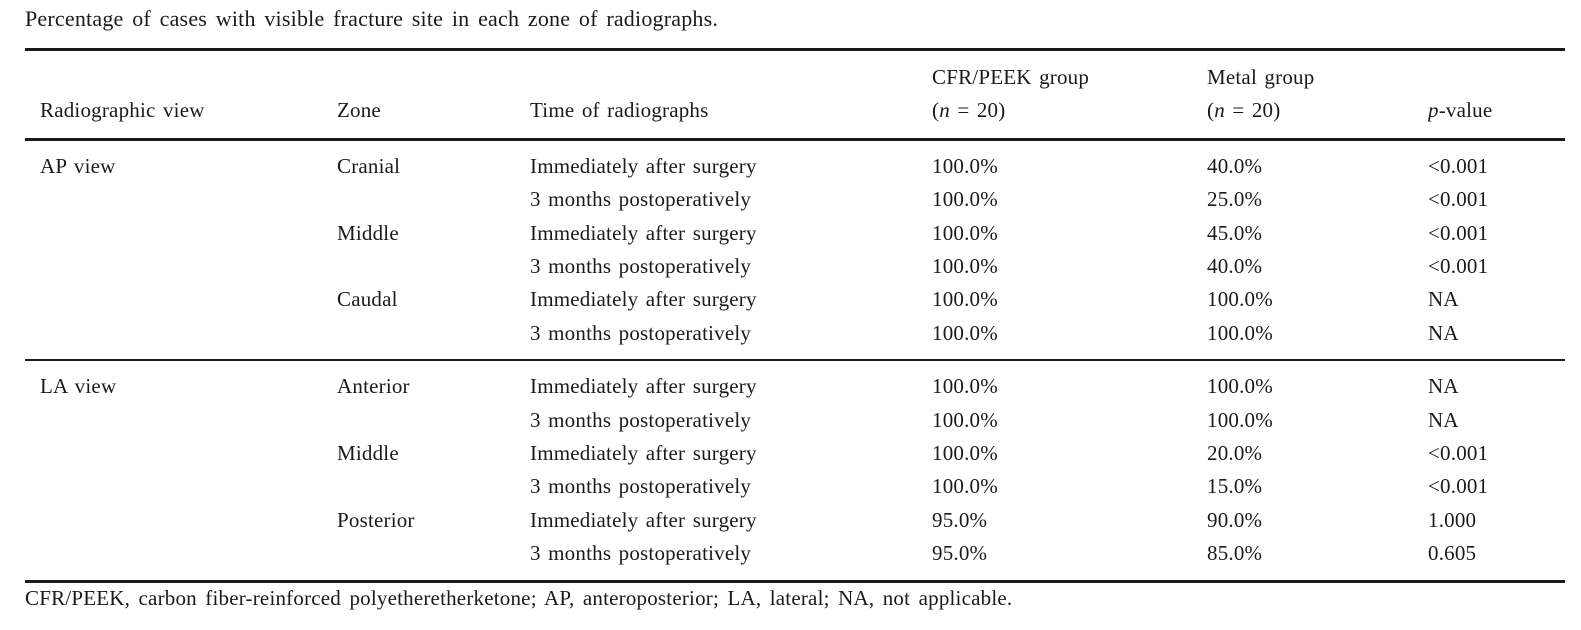 This screenshot has width=1581, height=630. What do you see at coordinates (433, 95) in the screenshot?
I see `header-zone: Zone` at bounding box center [433, 95].